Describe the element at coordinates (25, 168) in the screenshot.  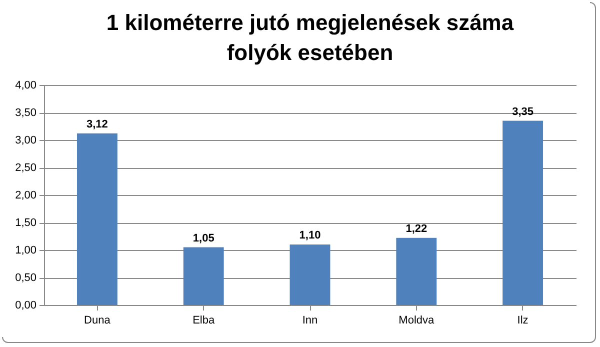
I see `y-tick-label: 2,50` at that location.